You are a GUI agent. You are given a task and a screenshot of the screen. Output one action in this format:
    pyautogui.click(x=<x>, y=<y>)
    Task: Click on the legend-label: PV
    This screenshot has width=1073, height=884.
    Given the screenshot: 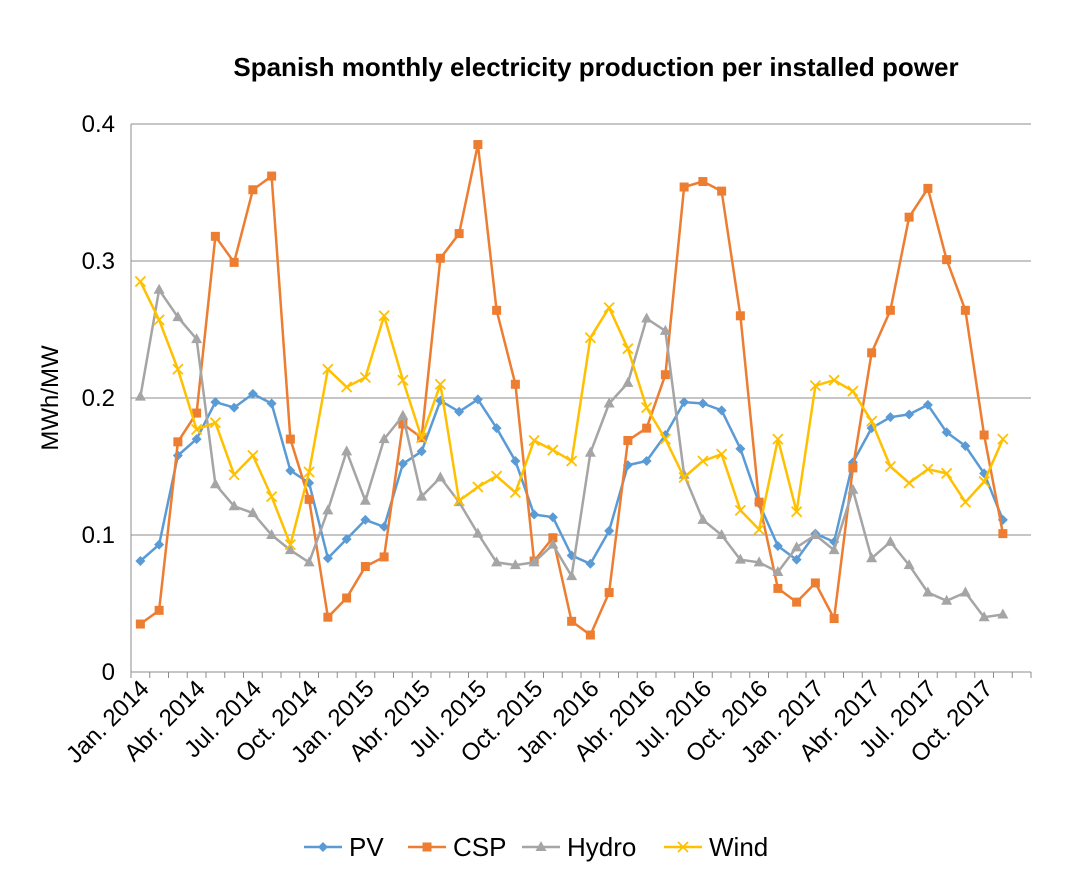 What is the action you would take?
    pyautogui.click(x=366, y=847)
    